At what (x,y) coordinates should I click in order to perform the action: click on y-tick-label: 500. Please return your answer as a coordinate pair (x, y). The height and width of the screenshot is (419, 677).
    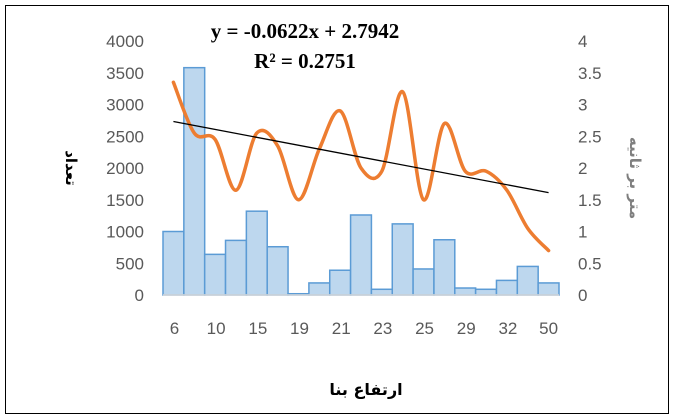
    Looking at the image, I should click on (130, 263).